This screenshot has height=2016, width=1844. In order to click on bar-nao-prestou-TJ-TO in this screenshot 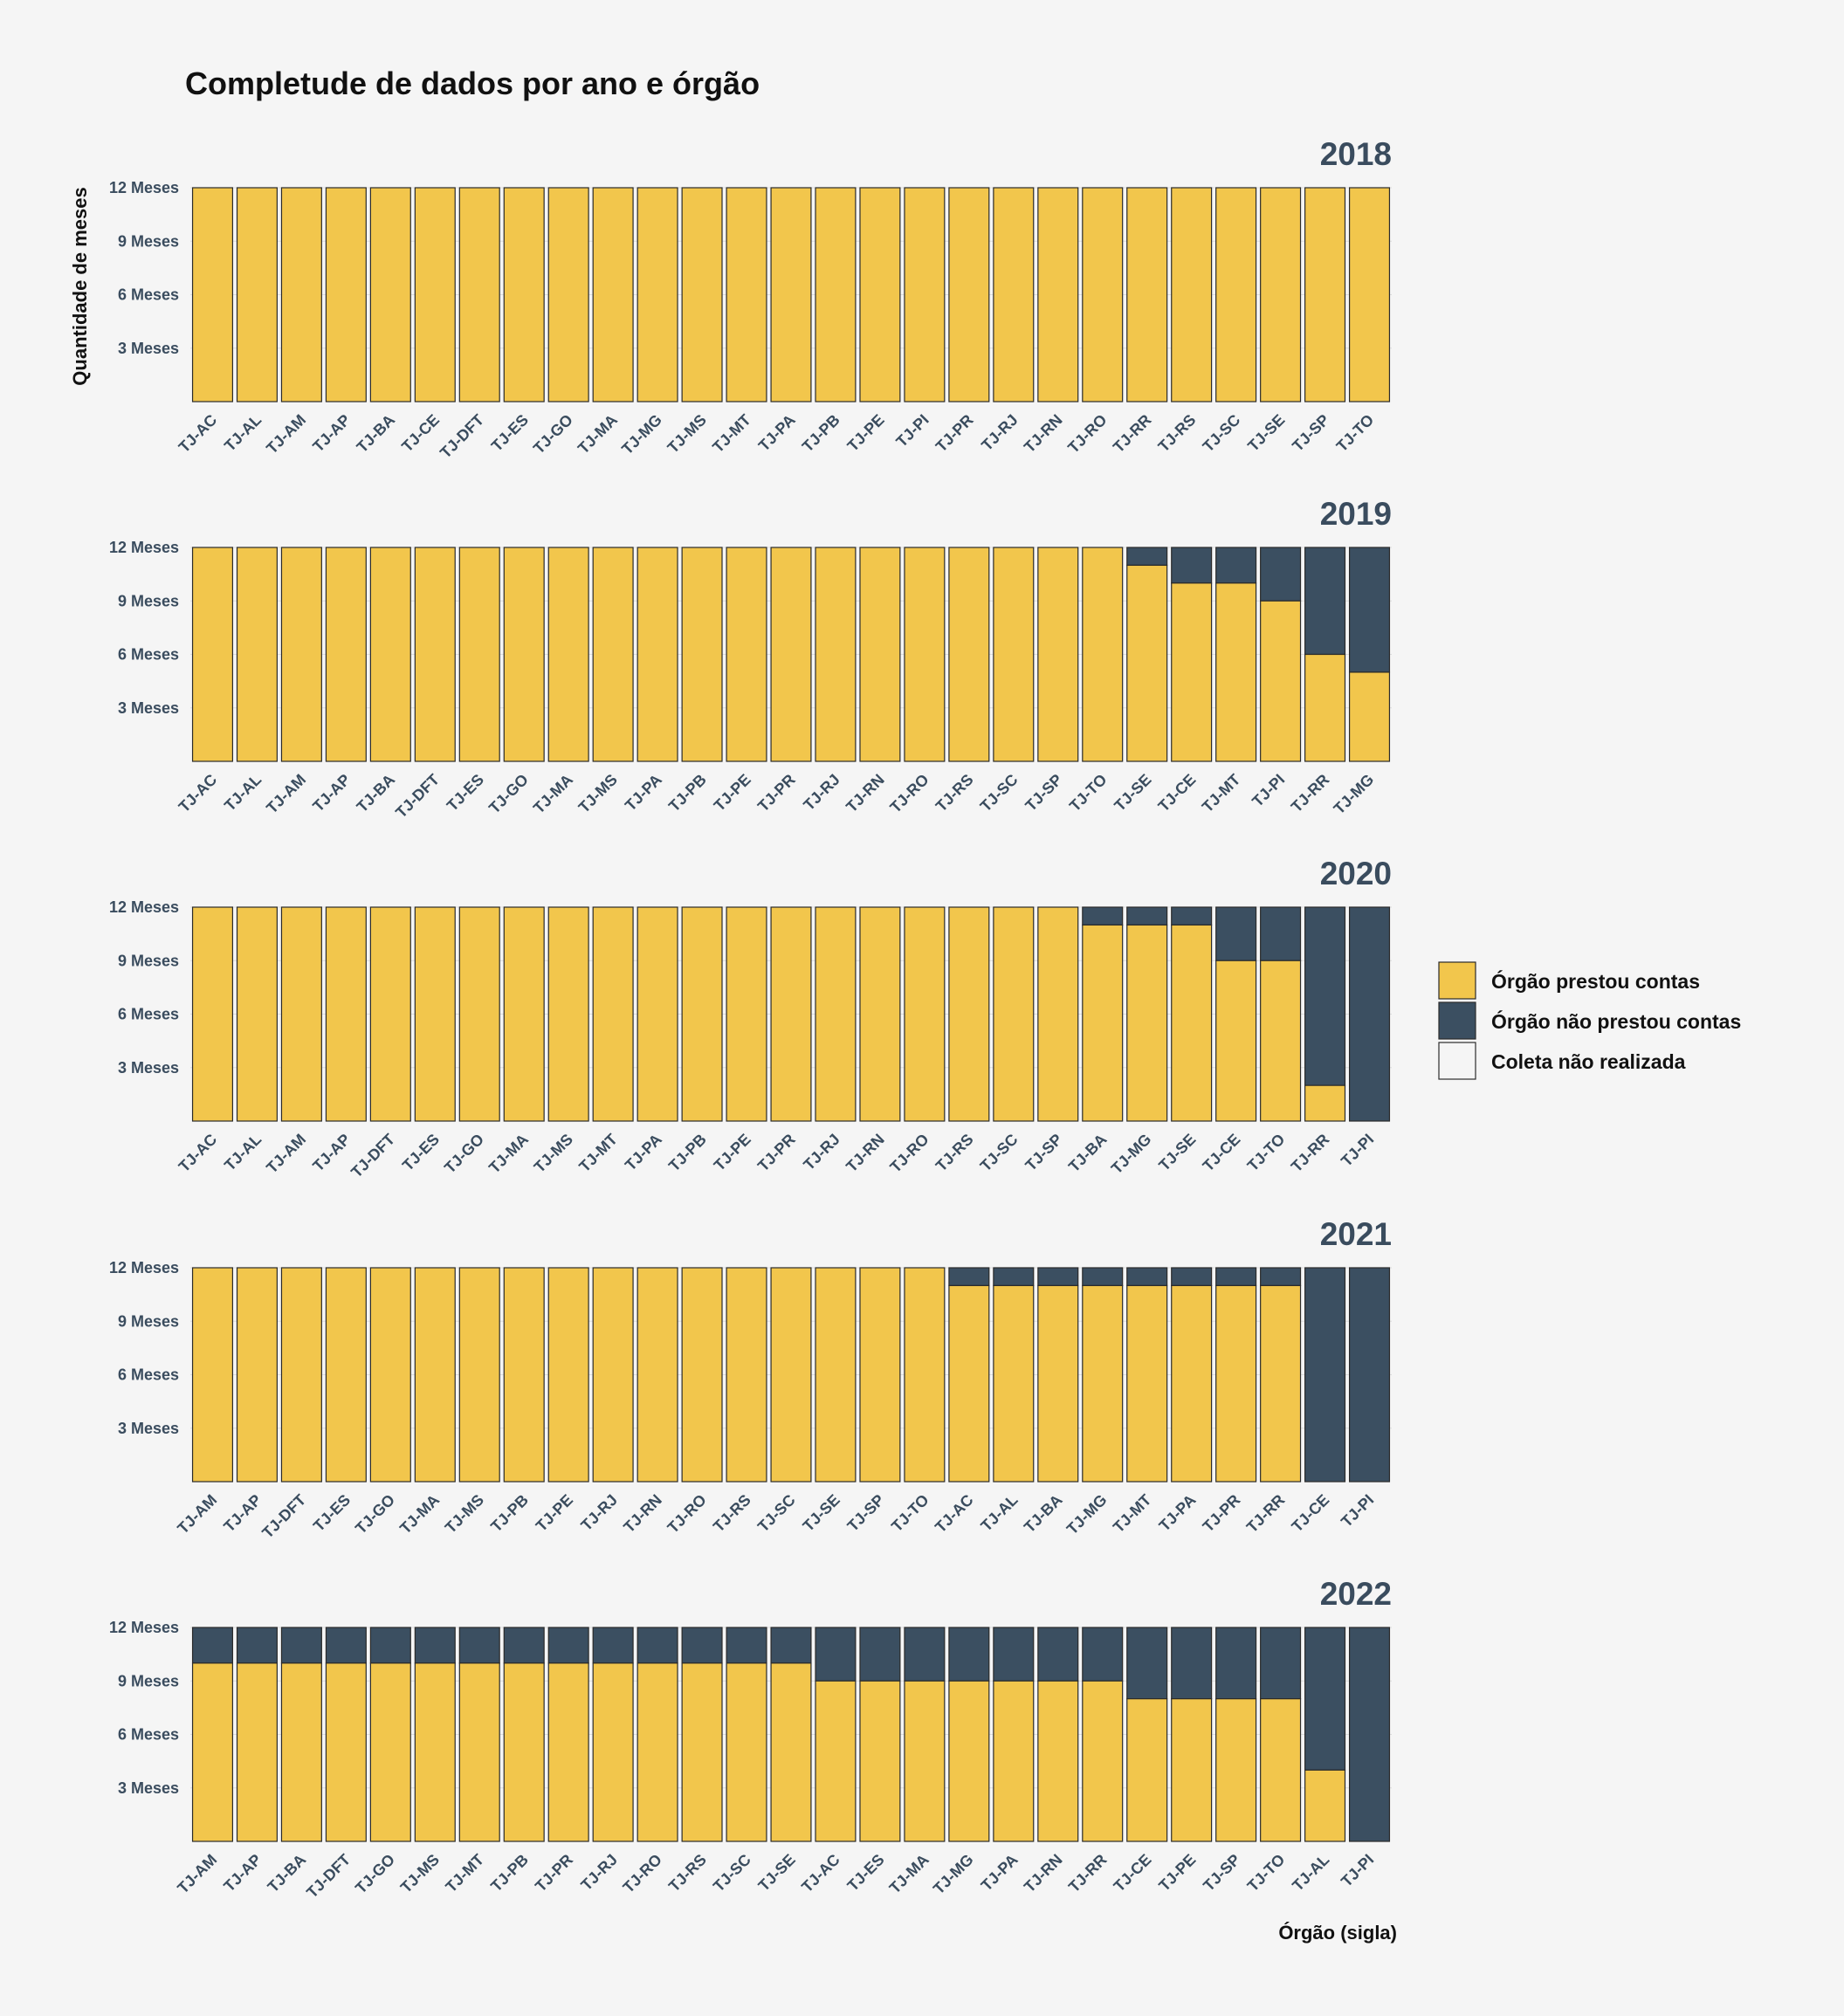, I will do `click(1281, 1663)`.